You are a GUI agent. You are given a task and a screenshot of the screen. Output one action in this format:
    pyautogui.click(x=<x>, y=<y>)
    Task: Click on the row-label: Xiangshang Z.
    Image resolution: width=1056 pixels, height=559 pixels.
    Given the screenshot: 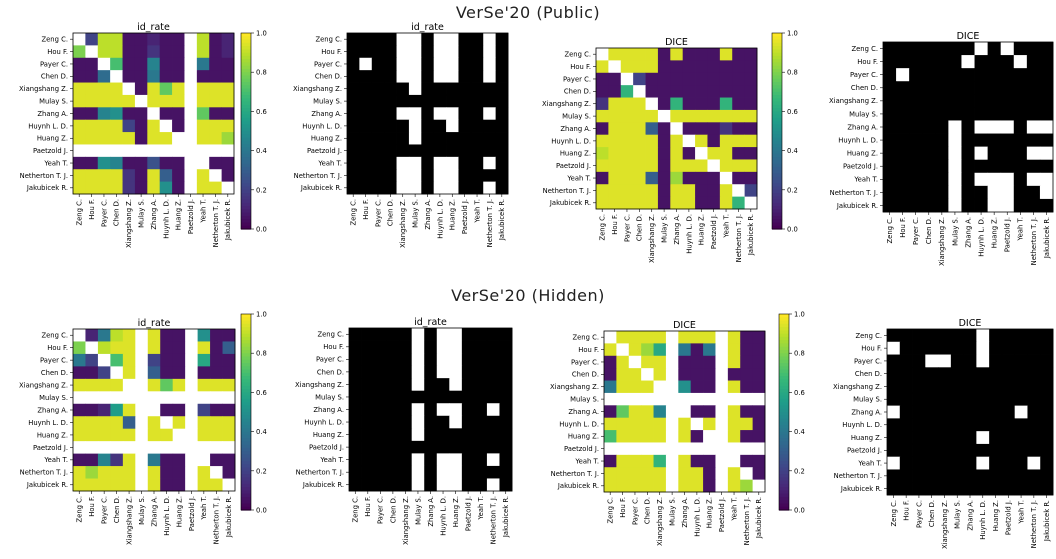 What is the action you would take?
    pyautogui.click(x=857, y=387)
    